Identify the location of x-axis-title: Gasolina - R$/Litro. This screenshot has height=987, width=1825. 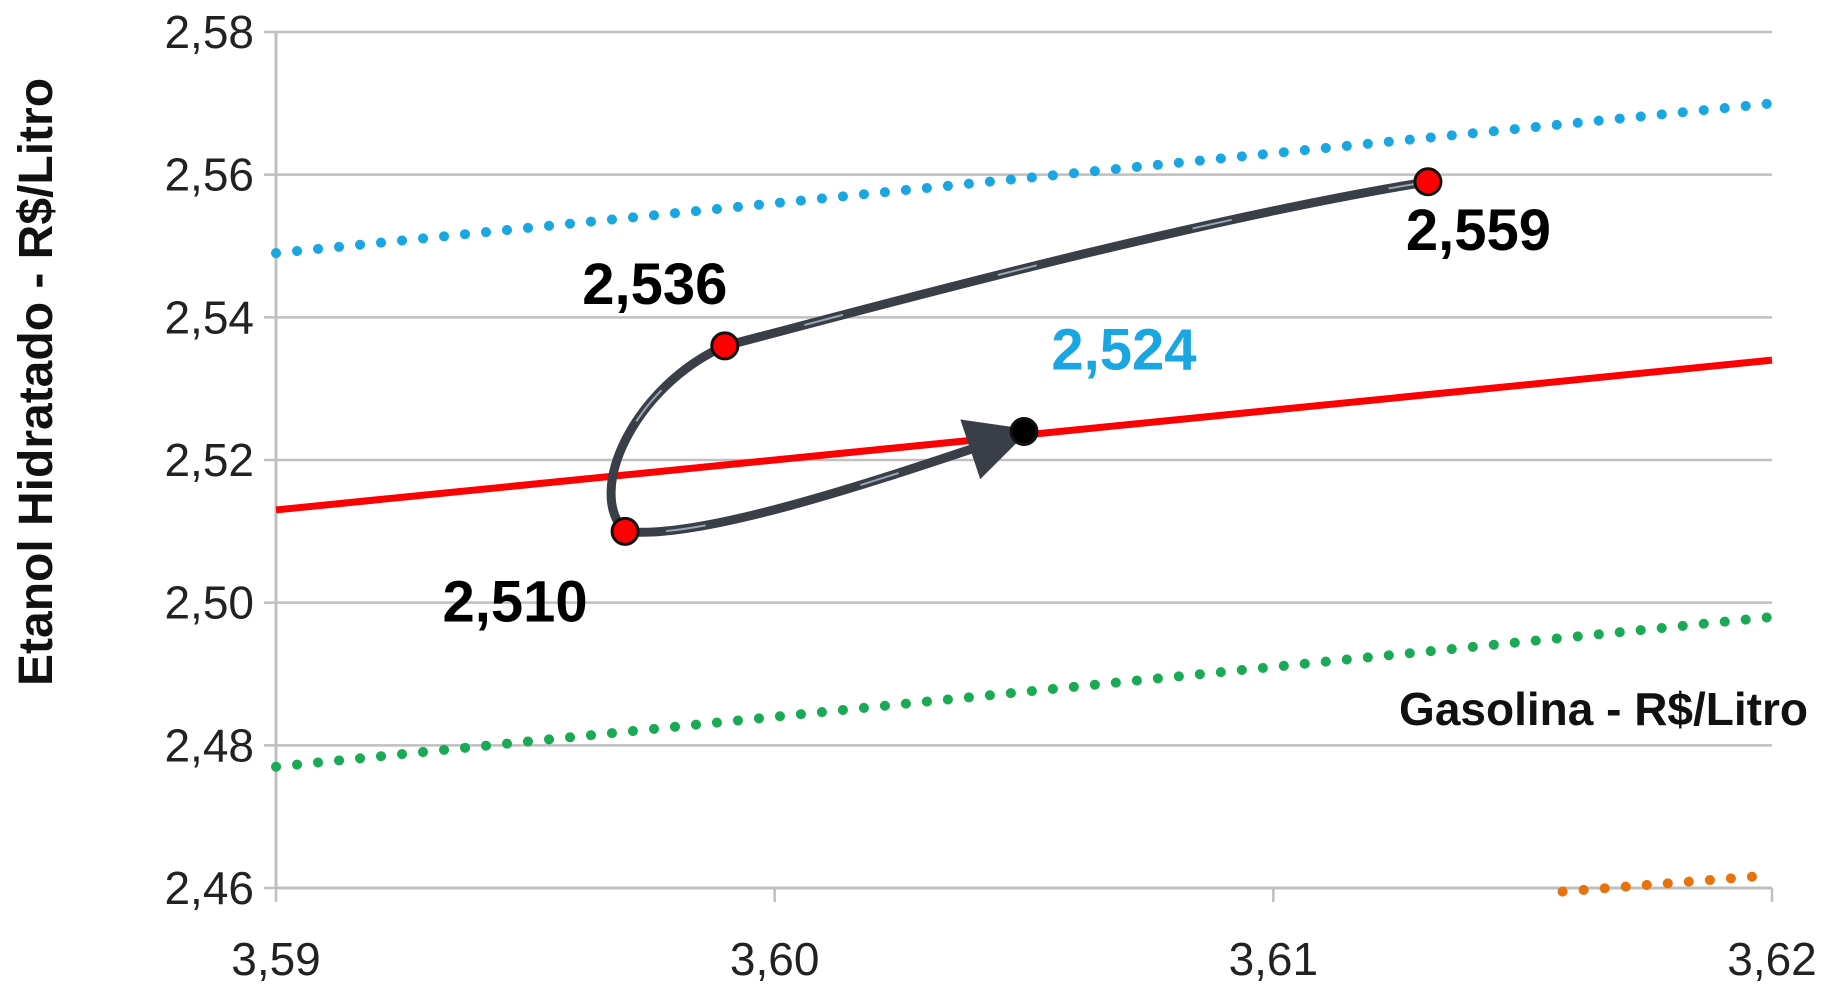
(1603, 709).